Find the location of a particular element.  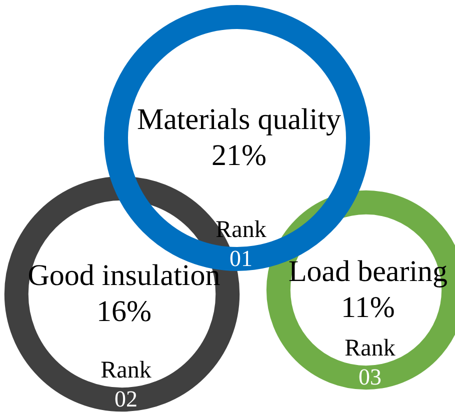

text: Rank 03 is located at coordinates (370, 363).